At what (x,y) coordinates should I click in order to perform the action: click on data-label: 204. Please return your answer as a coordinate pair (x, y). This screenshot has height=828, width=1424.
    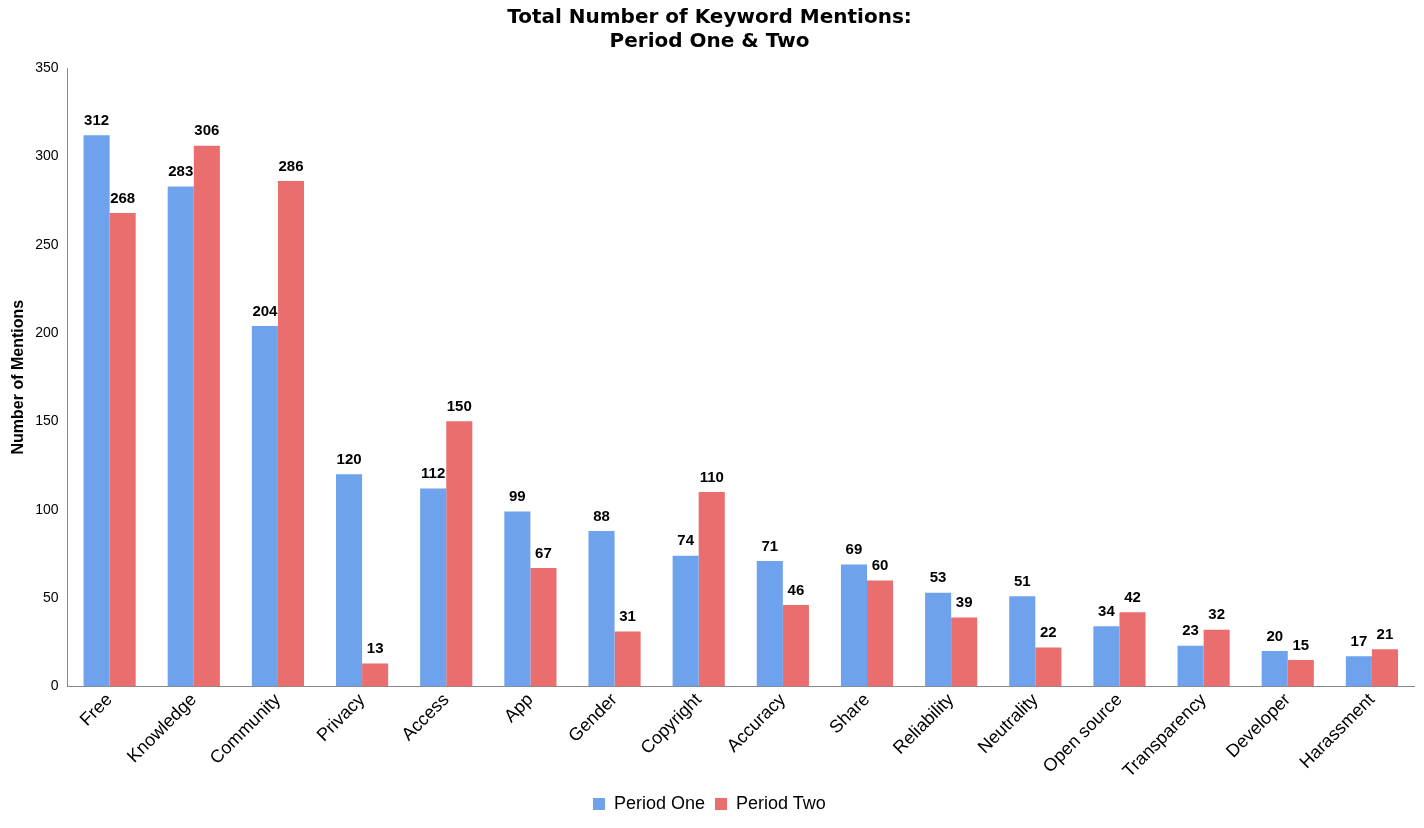
    Looking at the image, I should click on (265, 310).